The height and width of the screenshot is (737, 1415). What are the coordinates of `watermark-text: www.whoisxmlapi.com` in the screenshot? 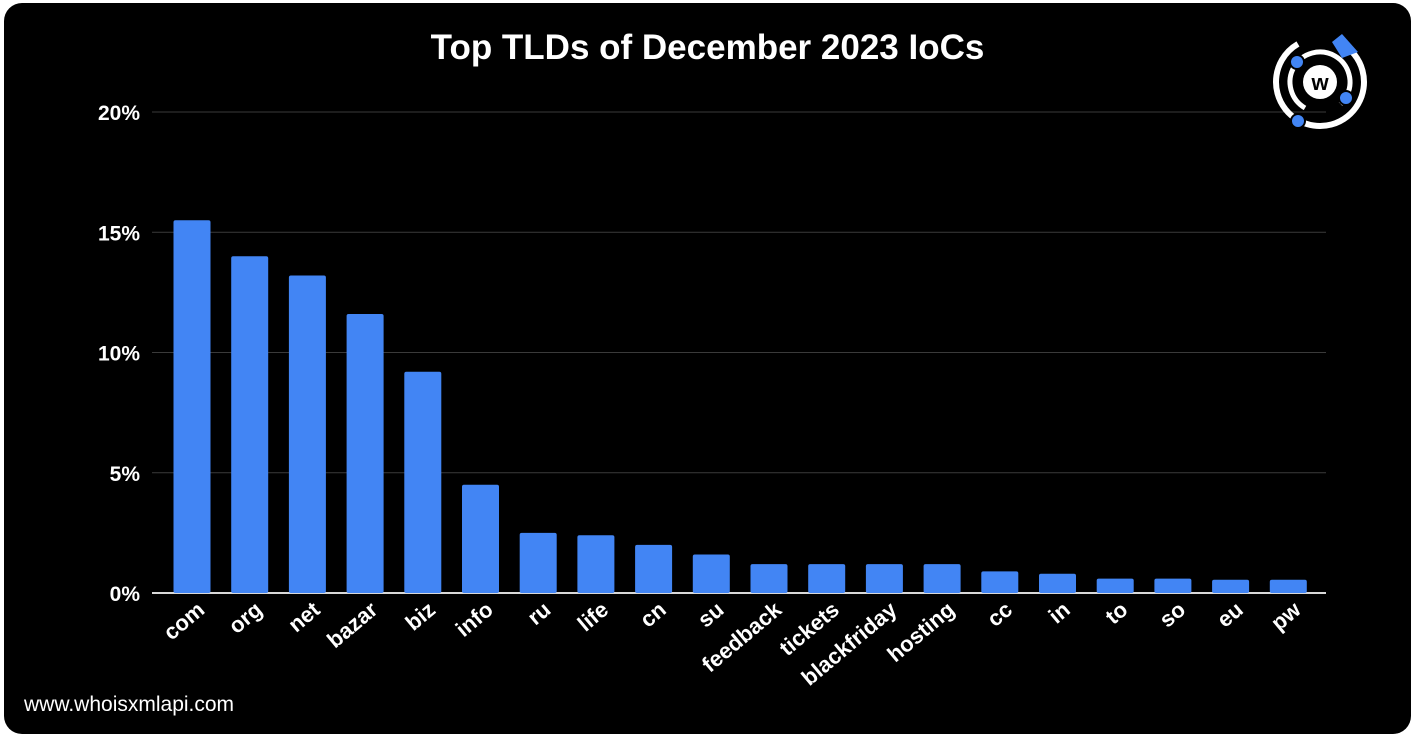 It's located at (129, 704).